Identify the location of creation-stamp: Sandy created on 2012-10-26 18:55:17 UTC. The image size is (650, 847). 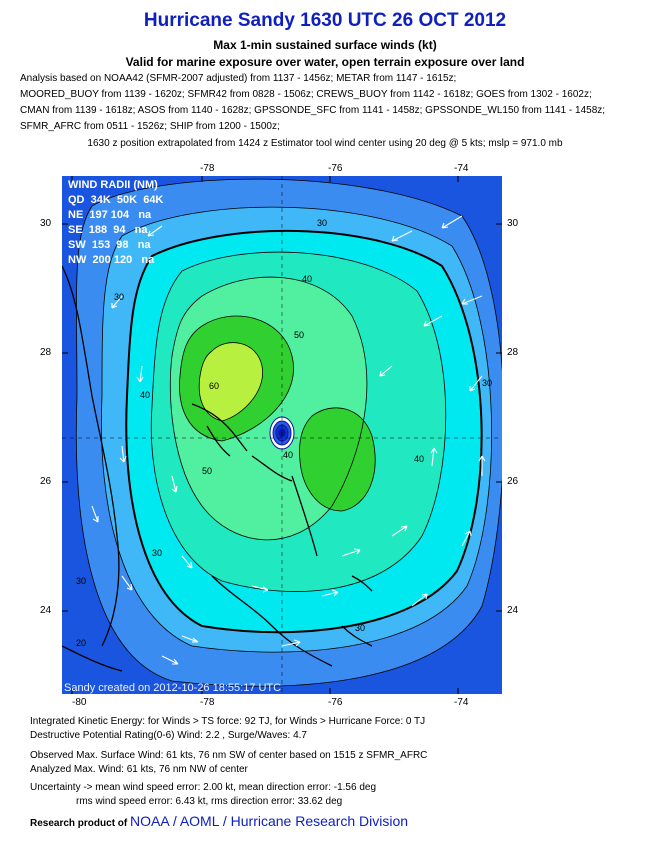
(173, 688).